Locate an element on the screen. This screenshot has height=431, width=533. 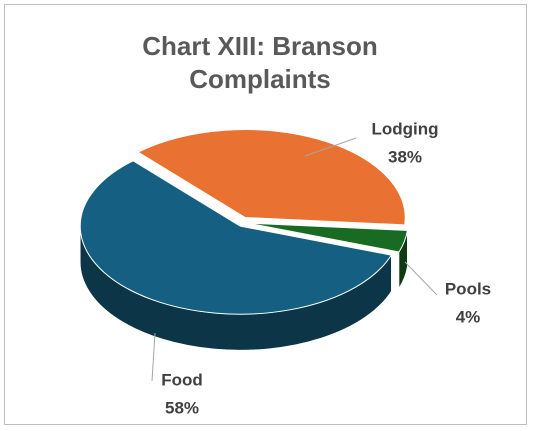
value-label: 58% is located at coordinates (182, 407).